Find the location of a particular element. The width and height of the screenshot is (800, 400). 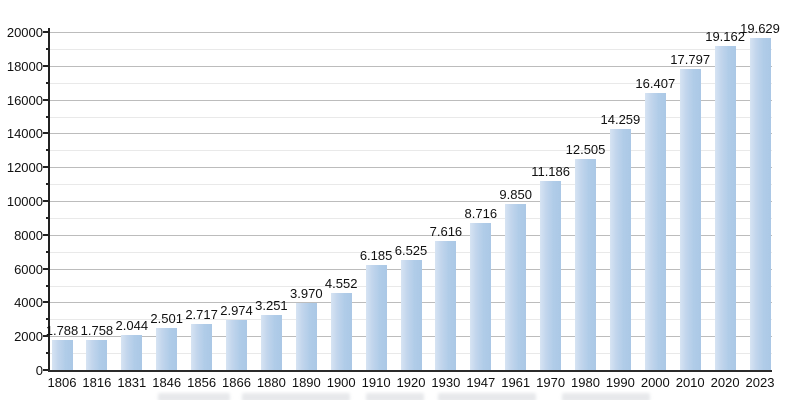

y-tick-label: 20000 is located at coordinates (24, 32).